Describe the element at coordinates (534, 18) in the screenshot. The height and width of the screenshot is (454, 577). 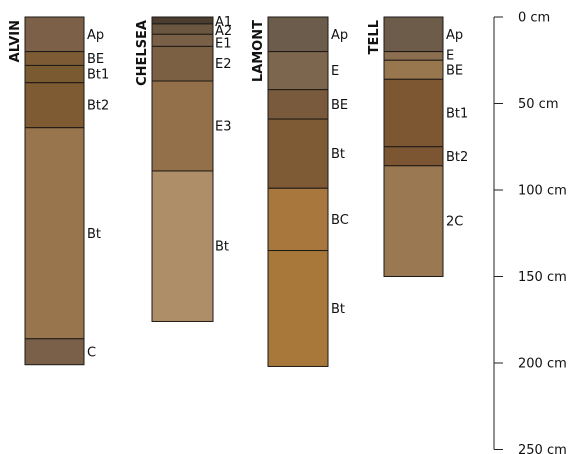
I see `depth-tick-label: 0 cm` at that location.